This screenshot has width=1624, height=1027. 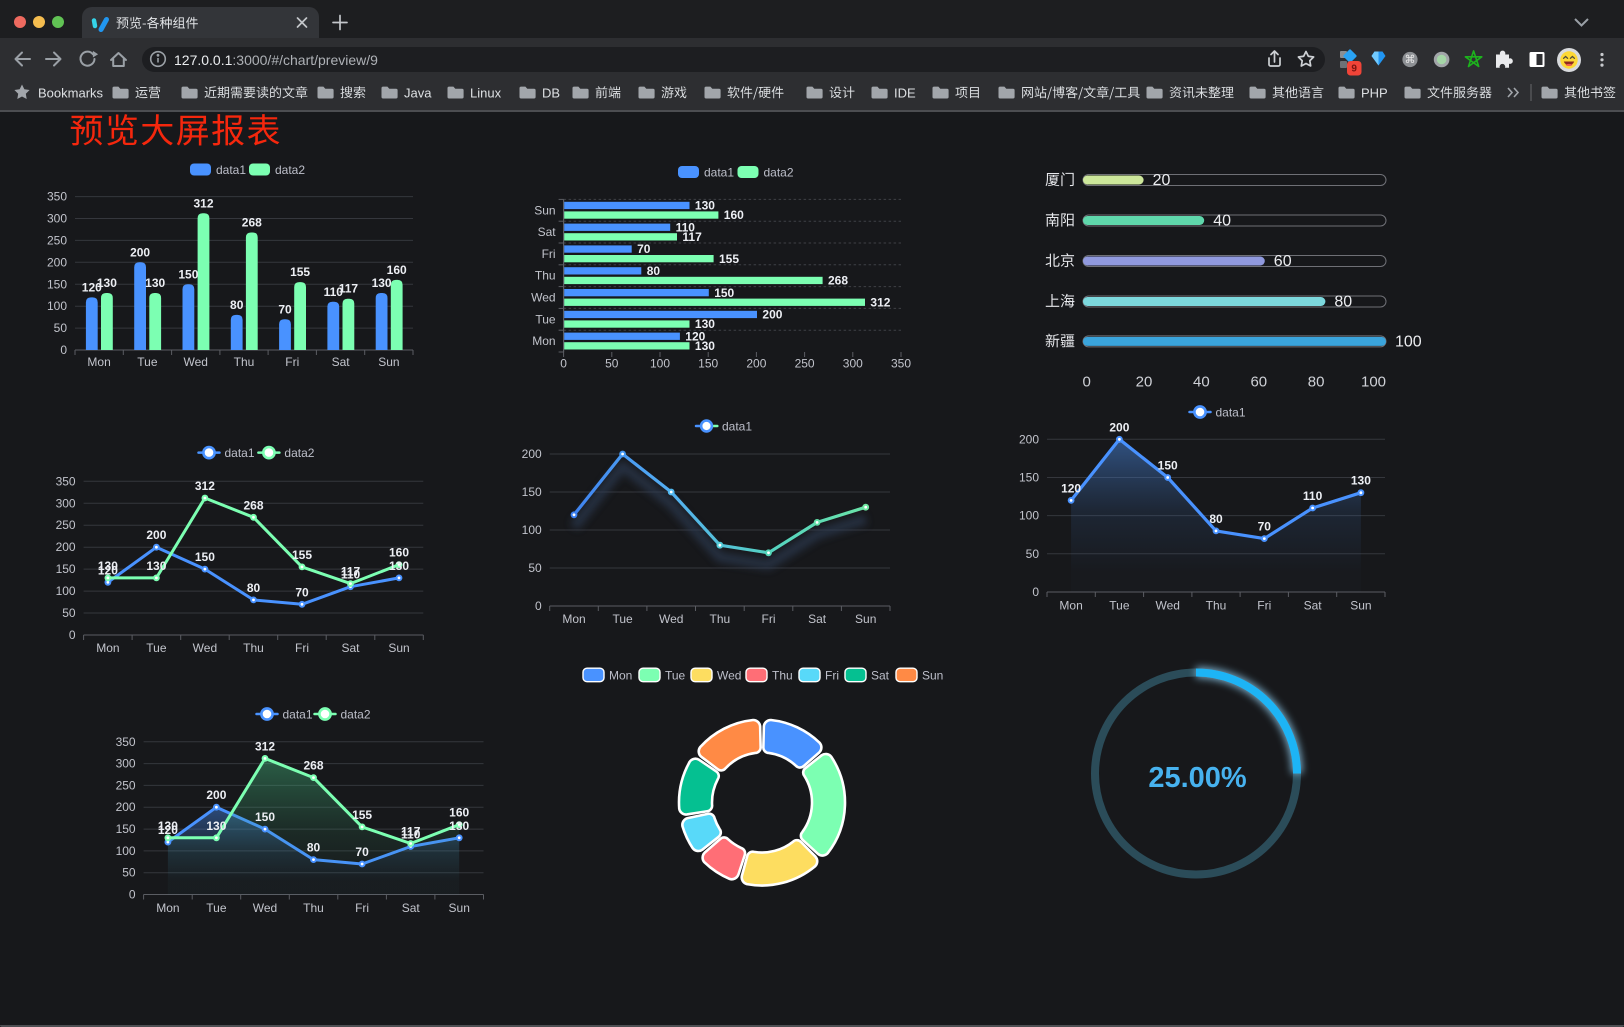 I want to click on svg-text: 300, so click(x=126, y=764).